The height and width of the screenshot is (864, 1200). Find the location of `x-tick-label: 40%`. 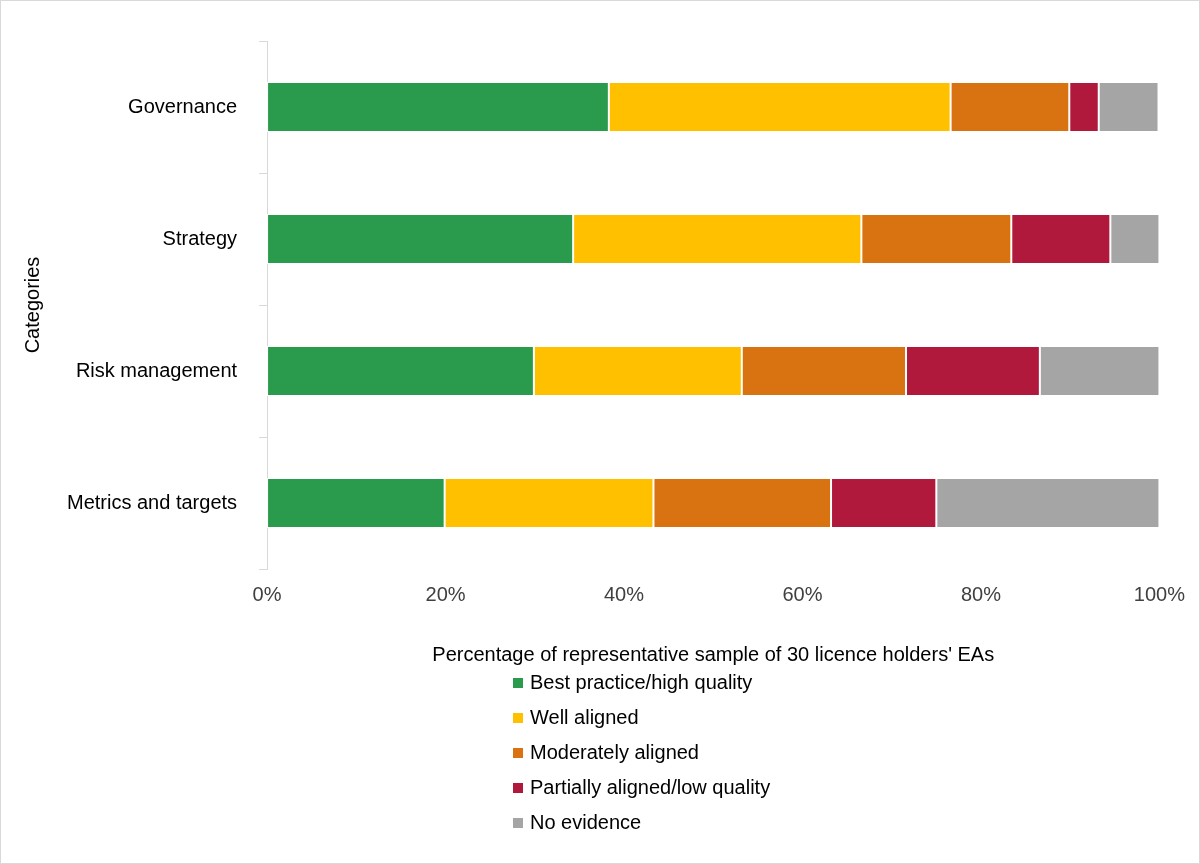

x-tick-label: 40% is located at coordinates (624, 593).